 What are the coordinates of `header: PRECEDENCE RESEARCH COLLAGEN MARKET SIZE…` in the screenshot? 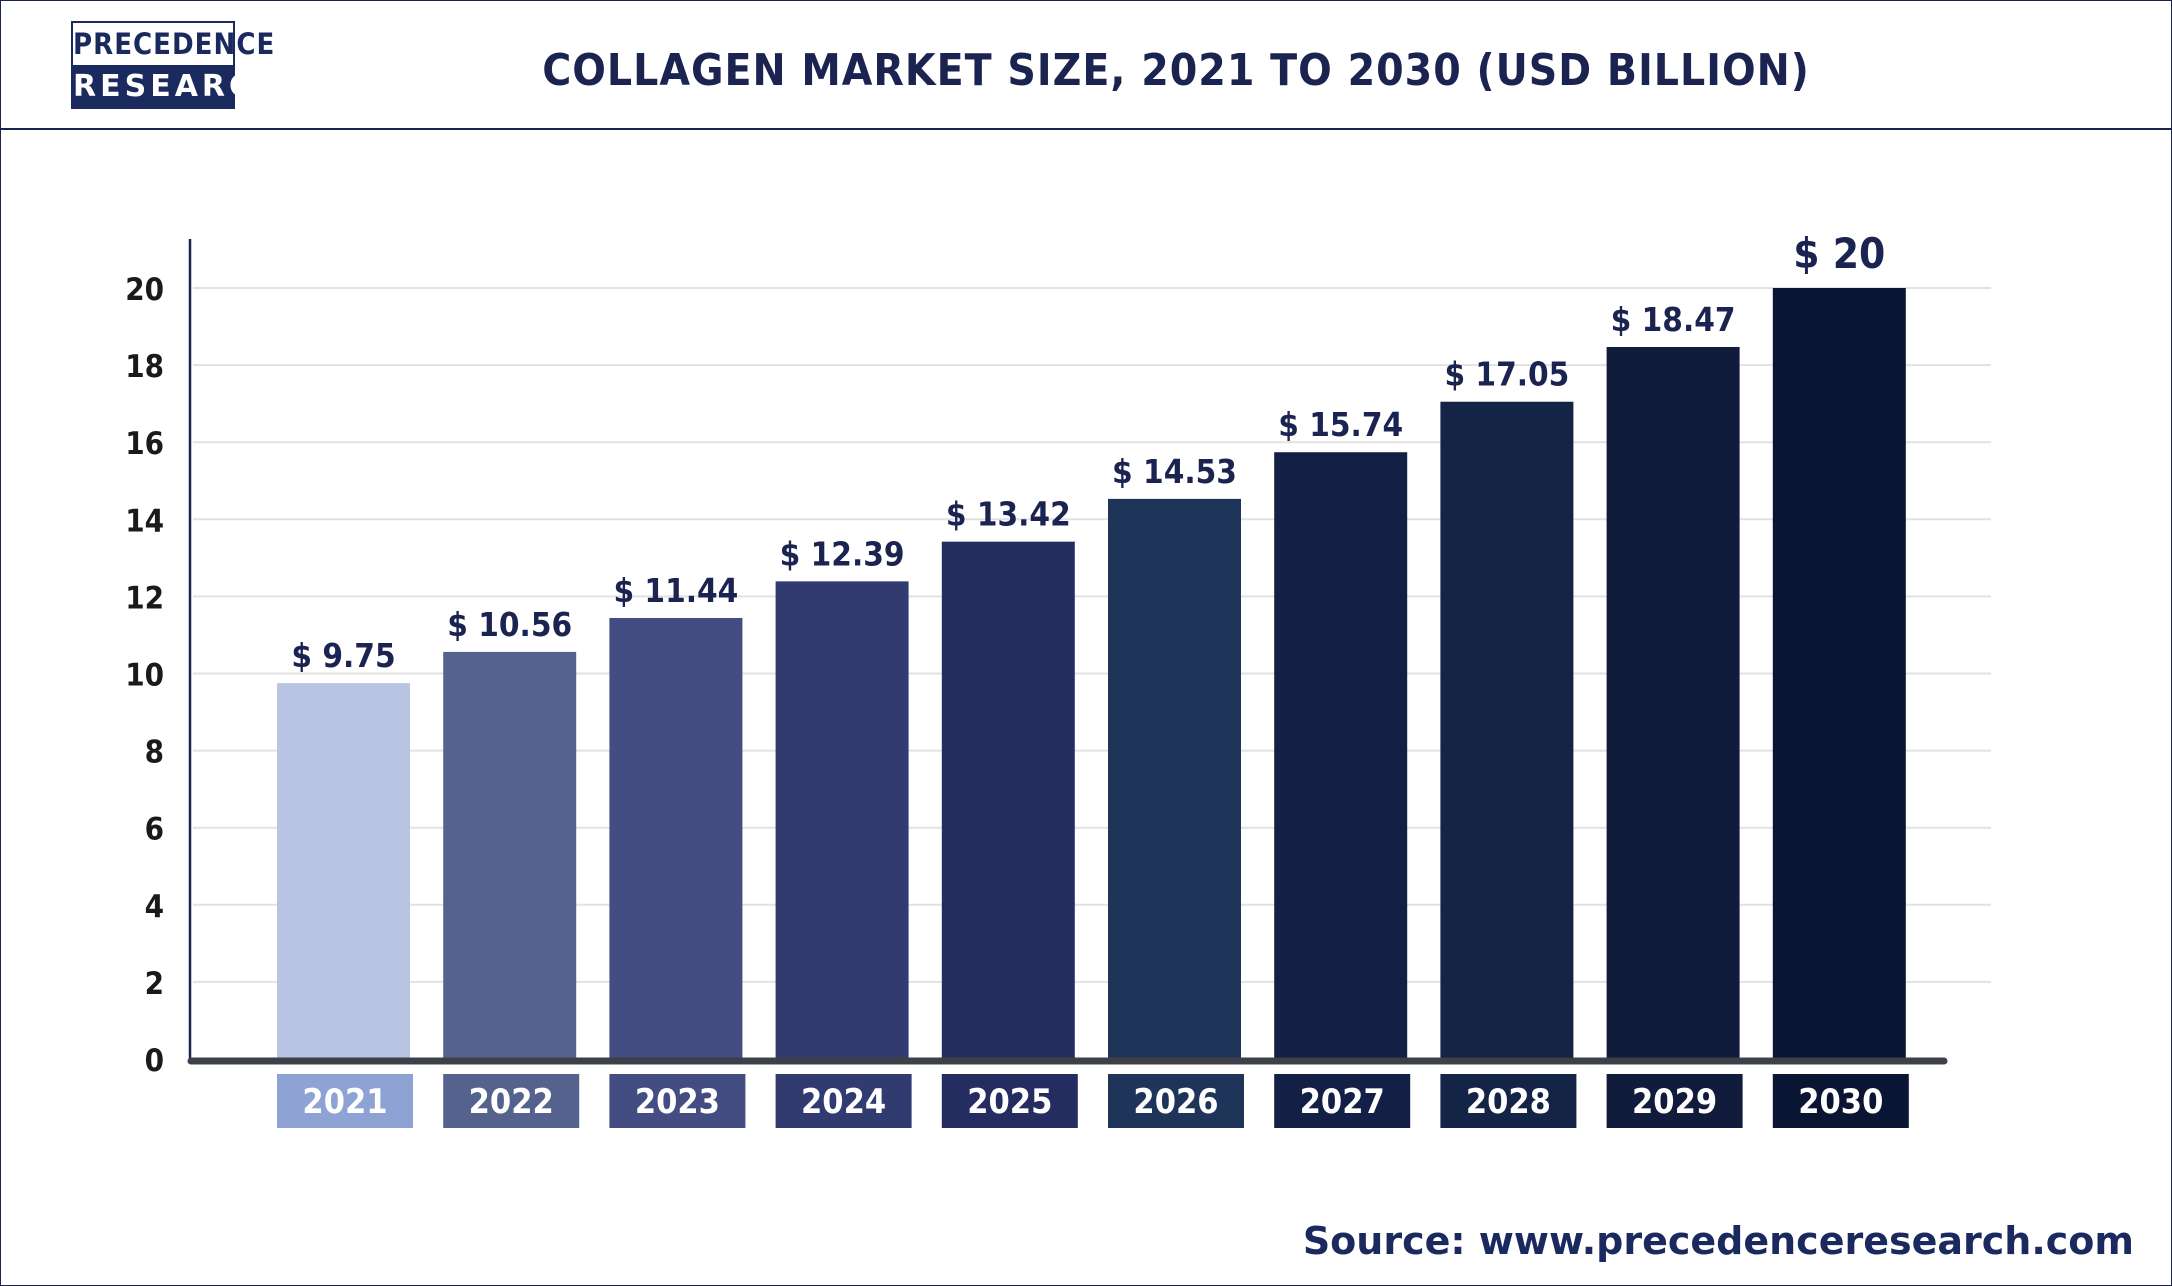 It's located at (1086, 65).